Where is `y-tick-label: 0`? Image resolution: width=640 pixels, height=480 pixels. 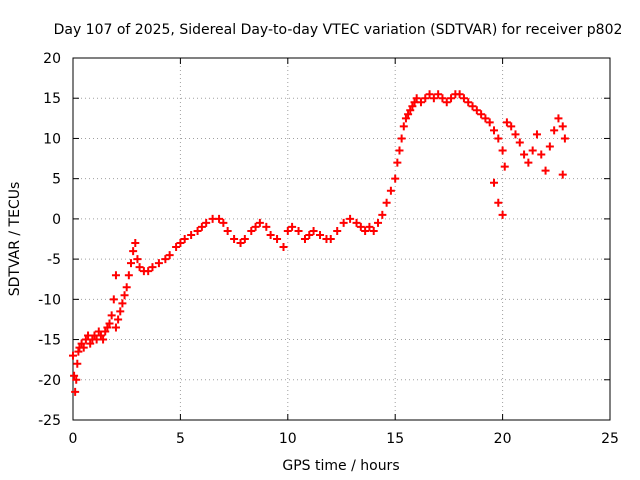
y-tick-label: 0 is located at coordinates (56, 220).